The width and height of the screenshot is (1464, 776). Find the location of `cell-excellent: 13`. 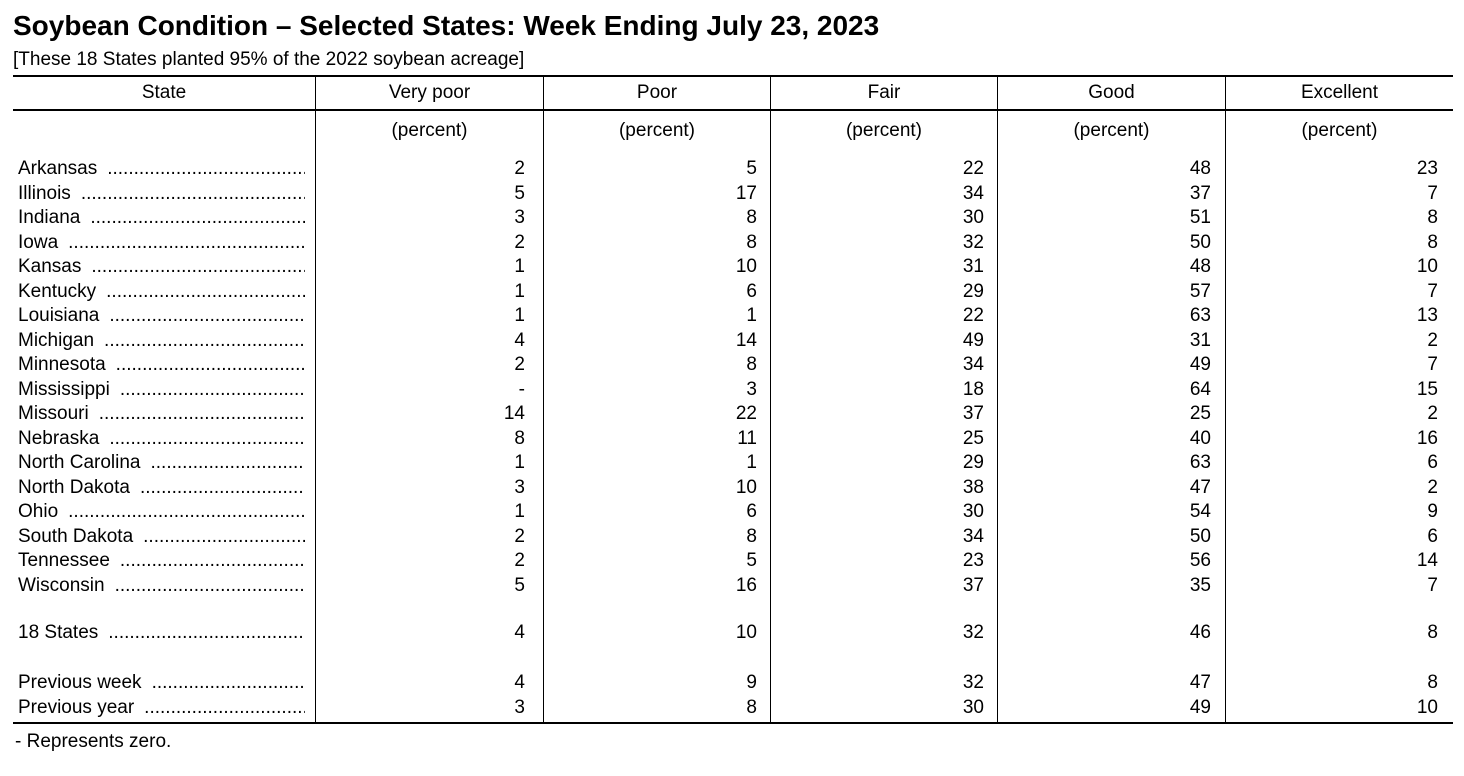

cell-excellent: 13 is located at coordinates (1427, 315).